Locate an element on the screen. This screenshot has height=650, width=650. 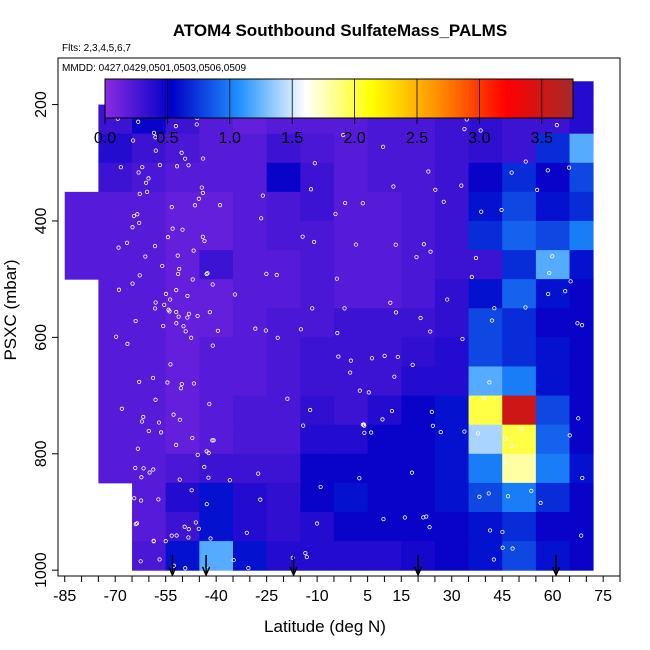
colorbar-tick-label: 1.0 is located at coordinates (230, 138).